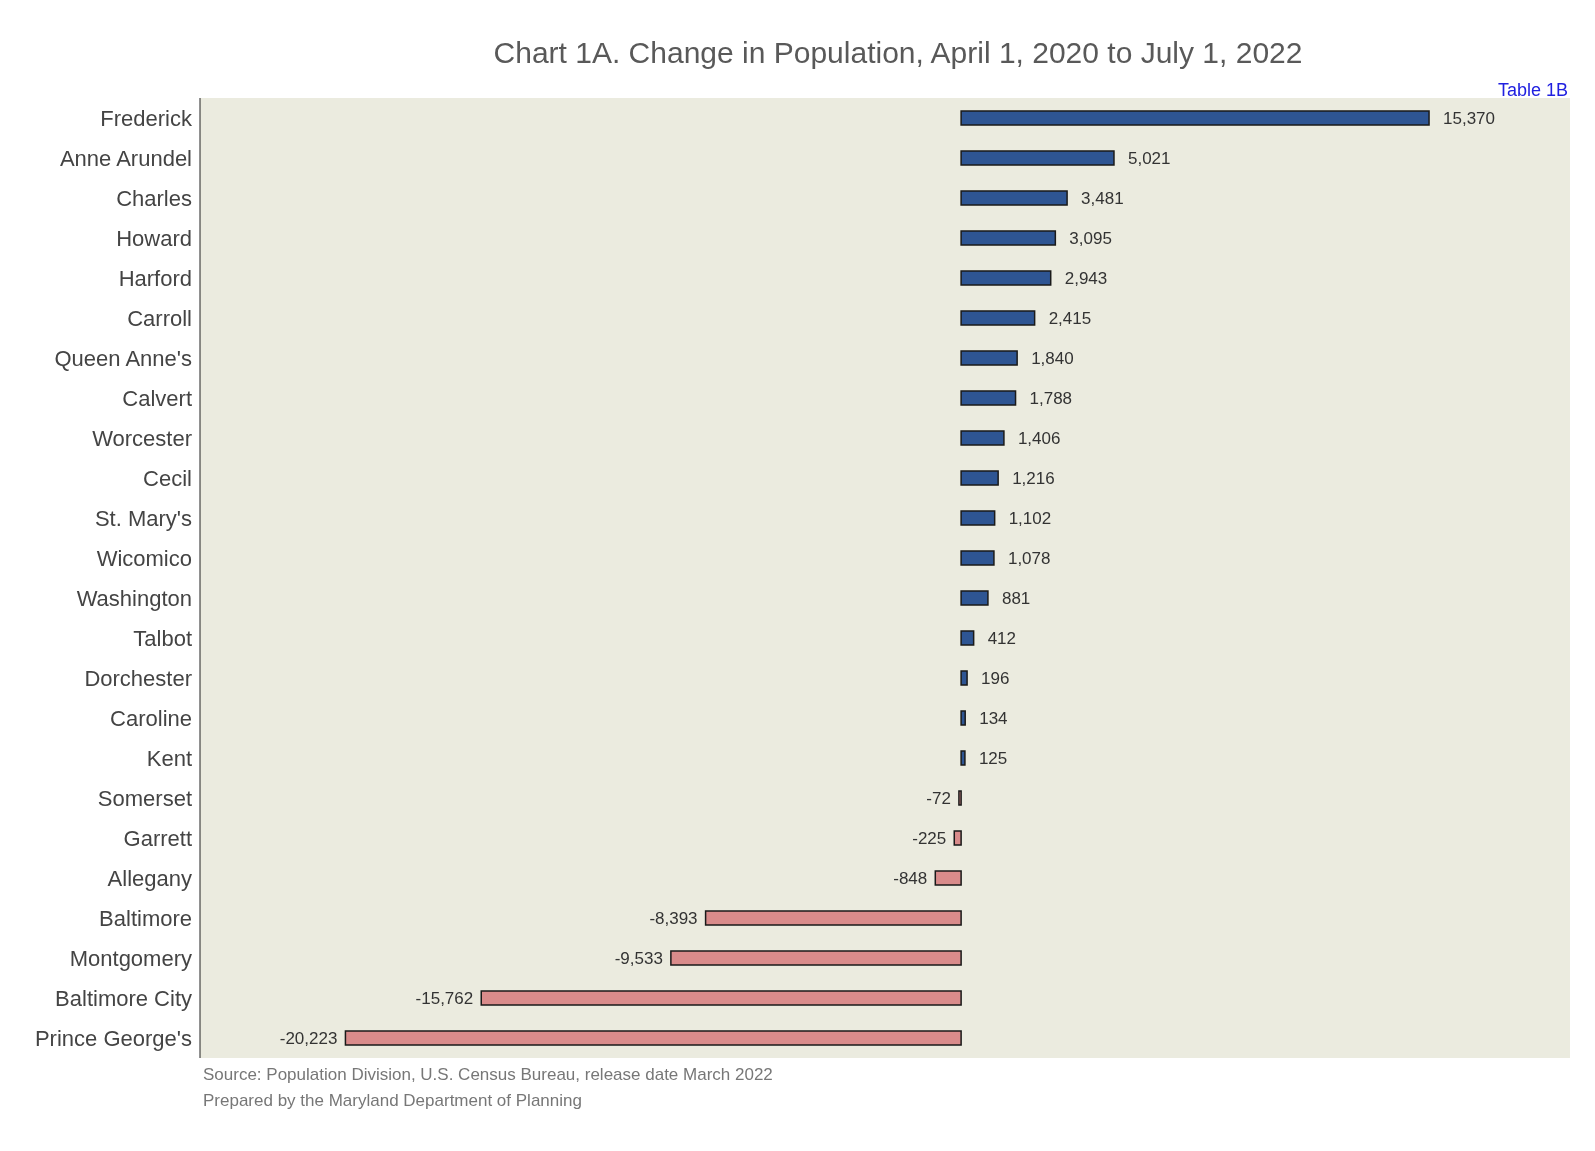 The image size is (1595, 1151). Describe the element at coordinates (1469, 118) in the screenshot. I see `data-label: 15,370` at that location.